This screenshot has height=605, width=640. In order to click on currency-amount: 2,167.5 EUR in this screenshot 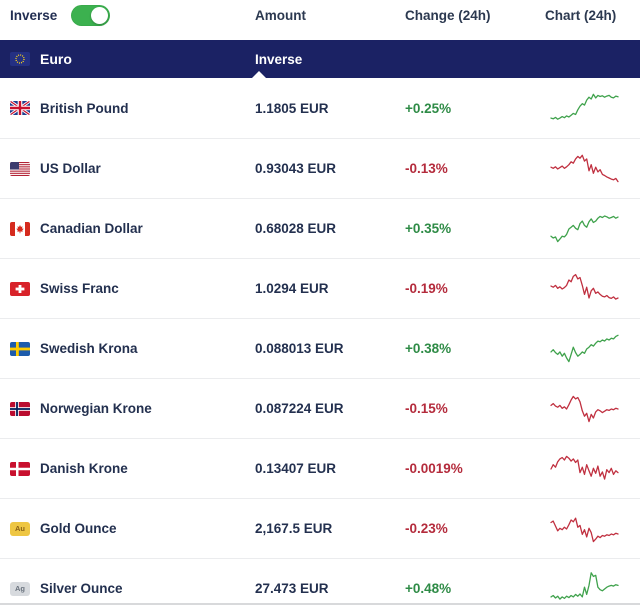, I will do `click(294, 528)`.